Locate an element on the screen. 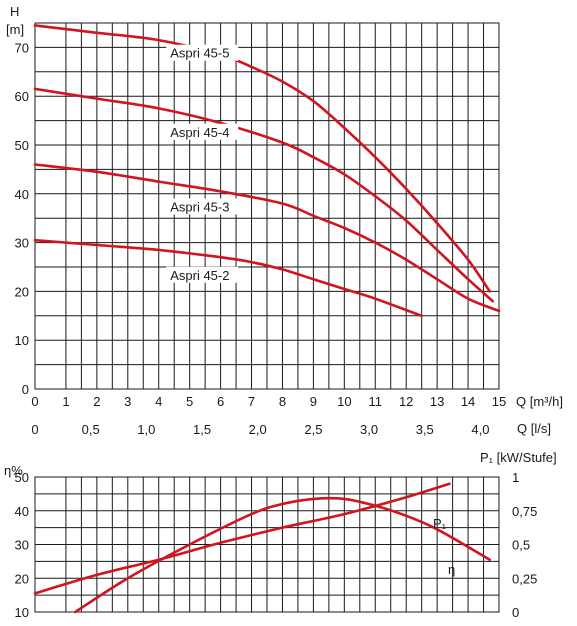  flow-m3h-tick-label: 15 is located at coordinates (499, 401).